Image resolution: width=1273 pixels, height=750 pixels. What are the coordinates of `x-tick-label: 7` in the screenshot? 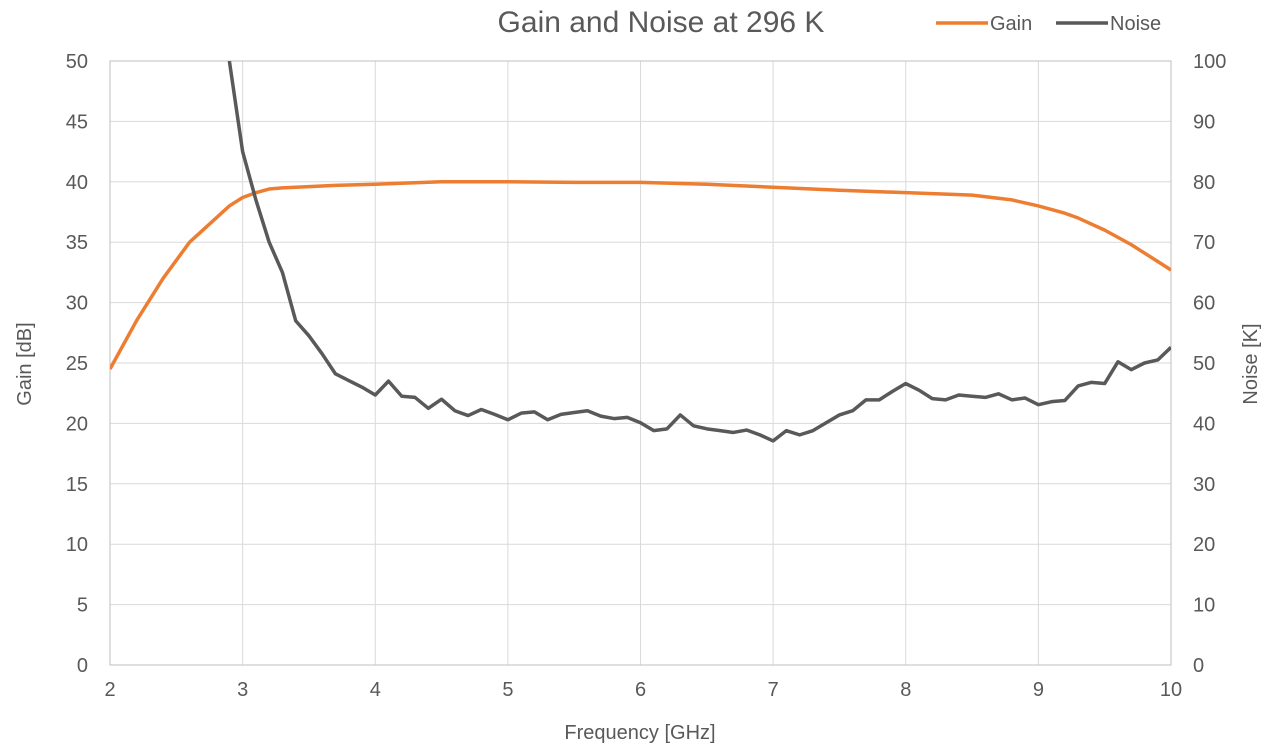 It's located at (773, 690).